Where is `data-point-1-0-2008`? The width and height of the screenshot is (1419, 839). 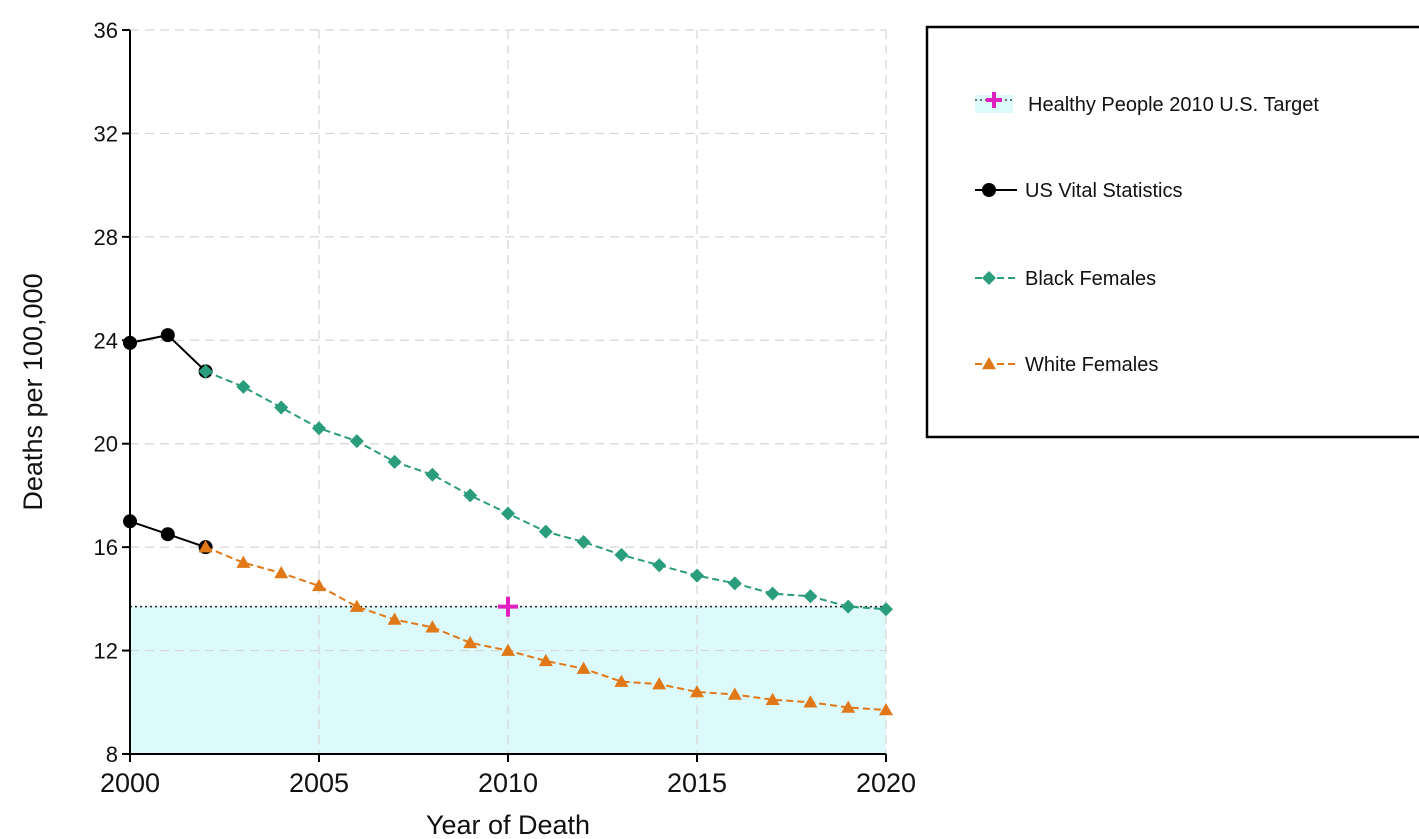
data-point-1-0-2008 is located at coordinates (432, 474).